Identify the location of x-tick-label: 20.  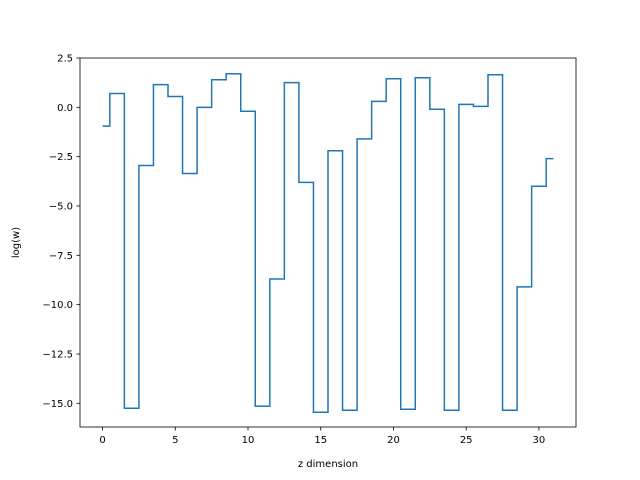
(393, 440).